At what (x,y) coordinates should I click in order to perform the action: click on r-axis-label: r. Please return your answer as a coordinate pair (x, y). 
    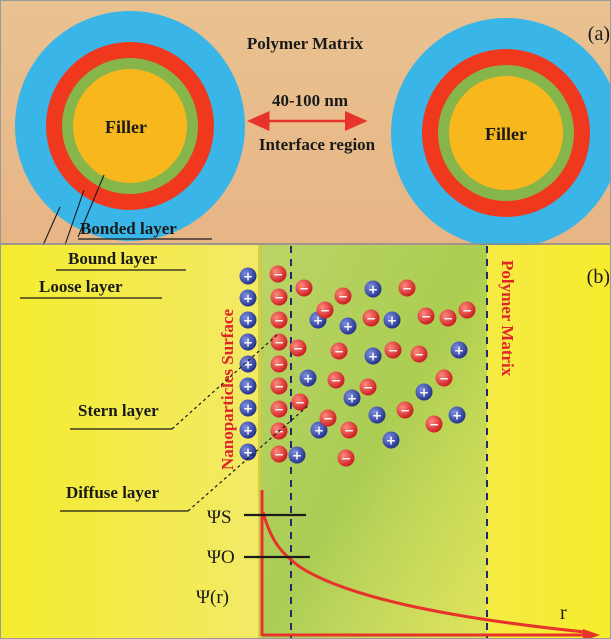
    Looking at the image, I should click on (563, 613).